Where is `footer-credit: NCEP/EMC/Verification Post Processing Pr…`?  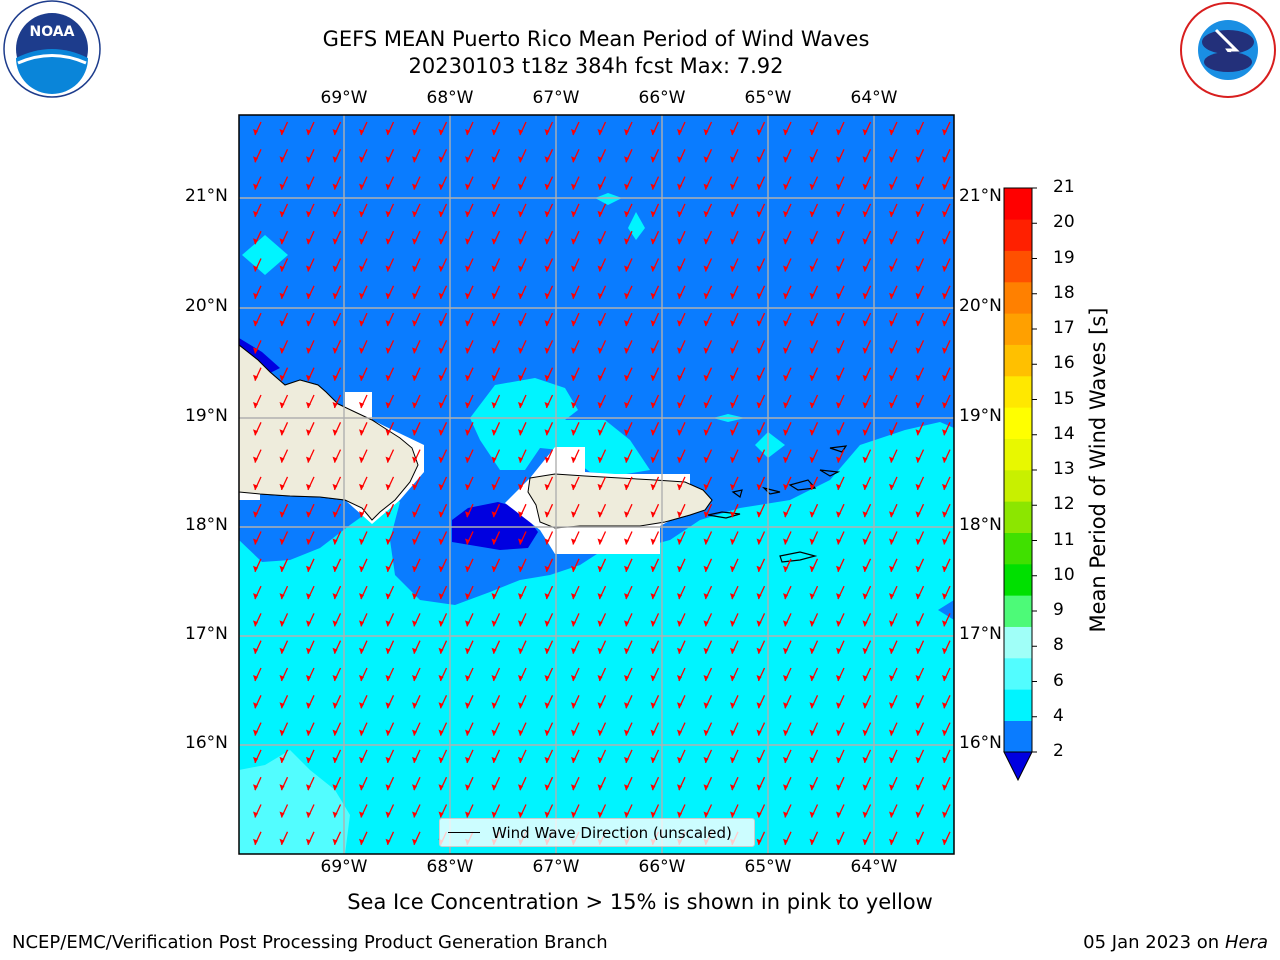 footer-credit: NCEP/EMC/Verification Post Processing Pr… is located at coordinates (310, 942).